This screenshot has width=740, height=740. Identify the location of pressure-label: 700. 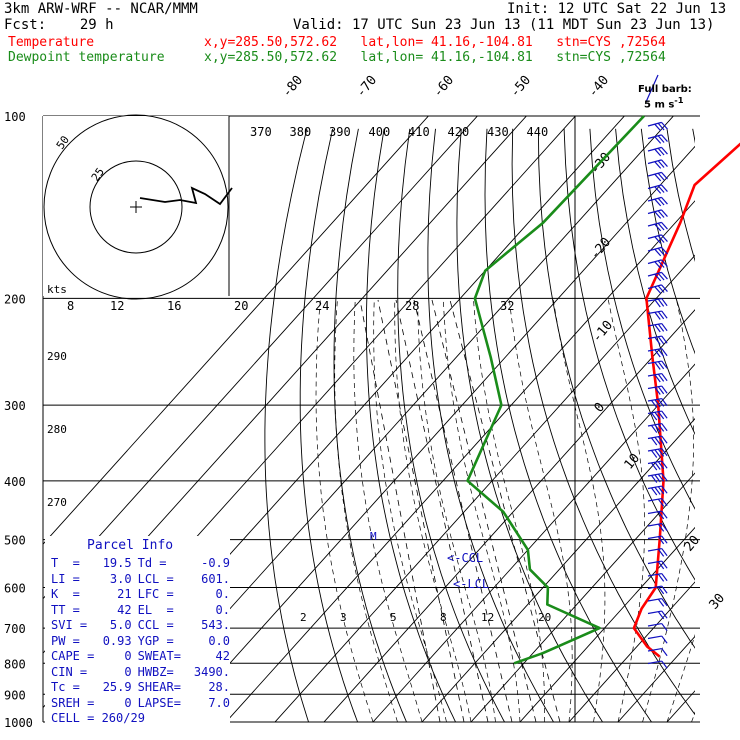
(15, 629).